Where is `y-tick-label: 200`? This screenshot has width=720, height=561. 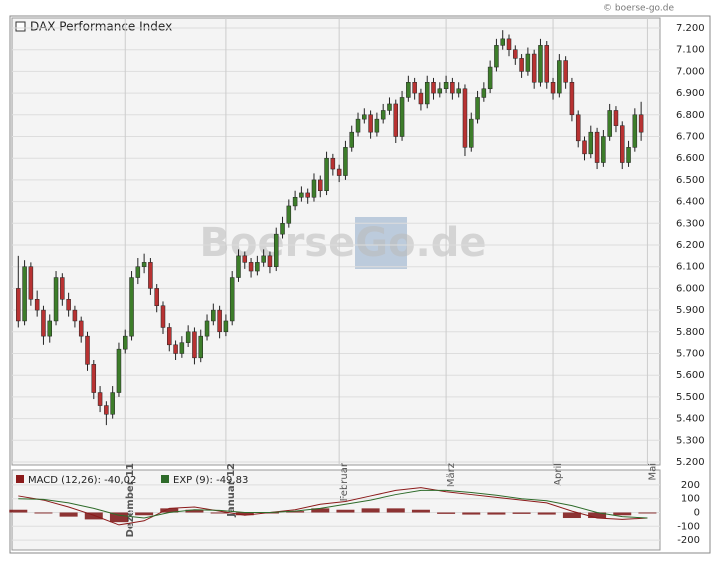 y-tick-label: 200 is located at coordinates (690, 485).